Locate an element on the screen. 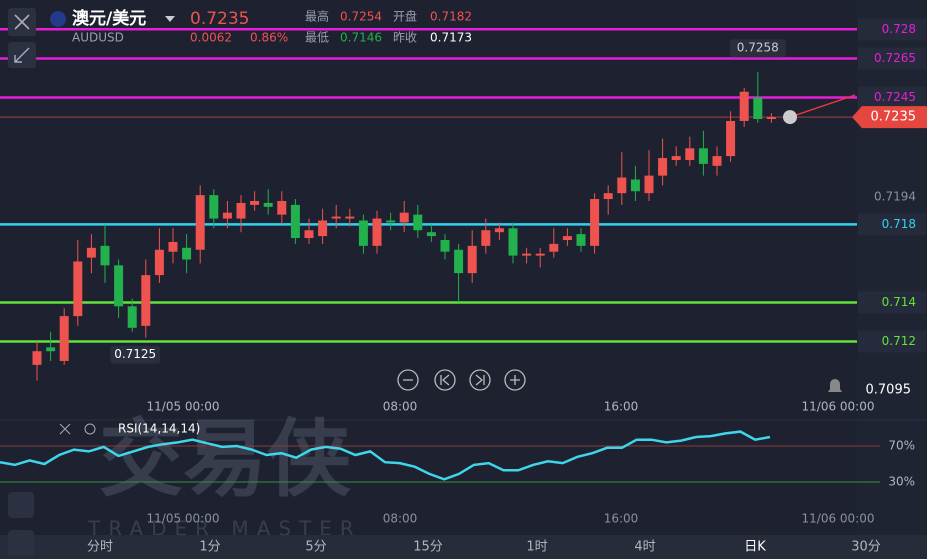  prev: 0.7173 is located at coordinates (451, 38).